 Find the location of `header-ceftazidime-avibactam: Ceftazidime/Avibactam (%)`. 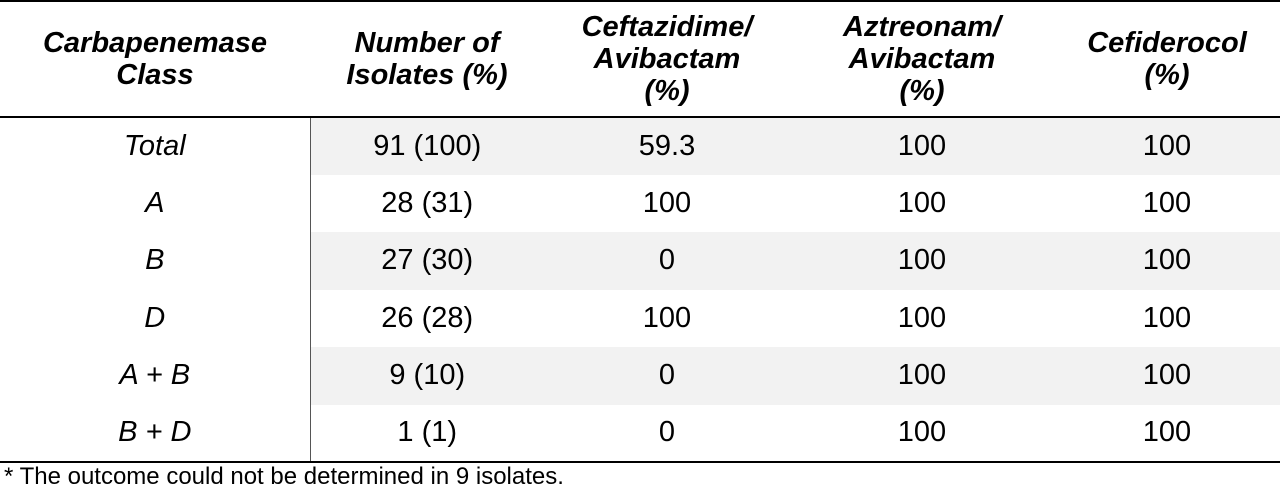

header-ceftazidime-avibactam: Ceftazidime/Avibactam (%) is located at coordinates (667, 59).